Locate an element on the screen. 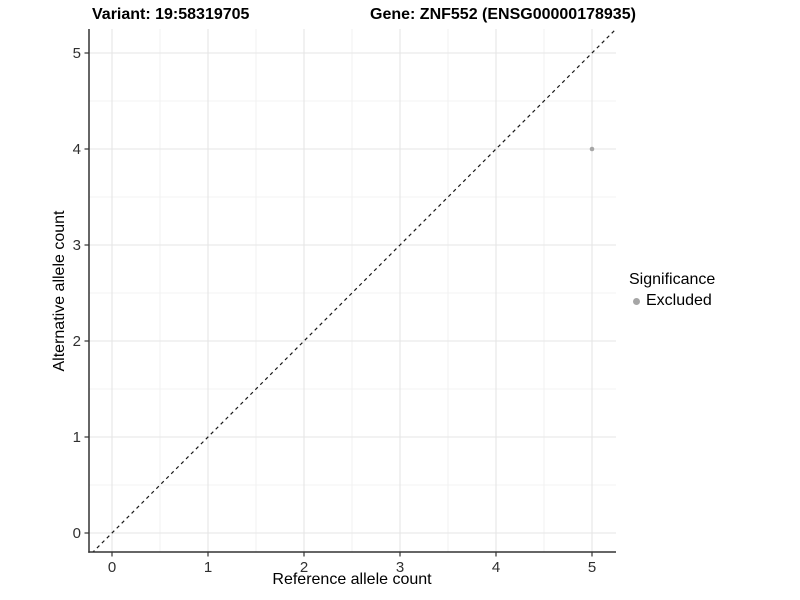 The width and height of the screenshot is (800, 600). legend-key-dot-icon is located at coordinates (636, 301).